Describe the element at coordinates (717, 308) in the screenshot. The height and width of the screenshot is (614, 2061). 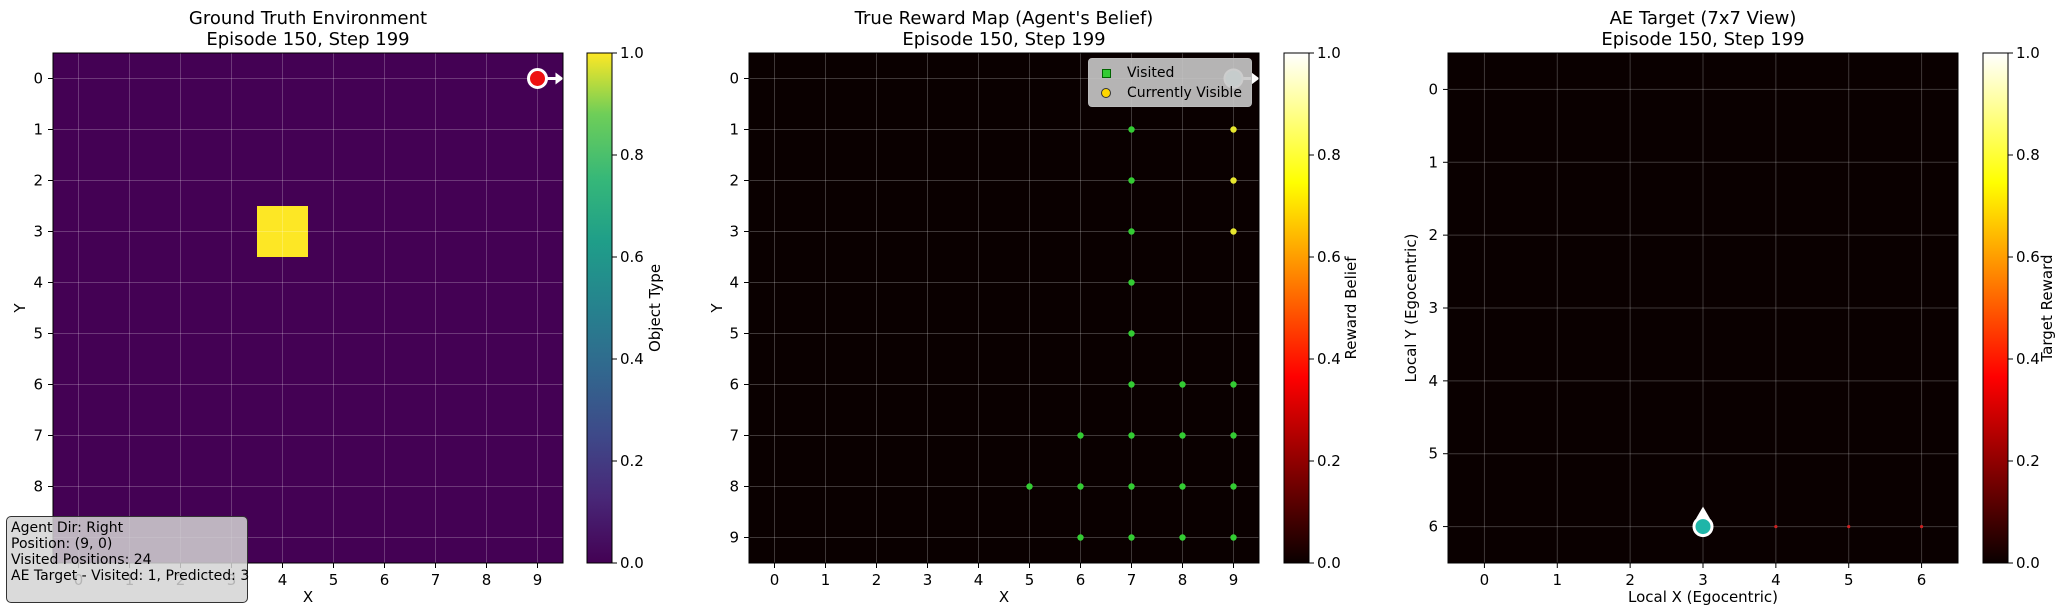
I see `panel-2-ylabel: Y` at that location.